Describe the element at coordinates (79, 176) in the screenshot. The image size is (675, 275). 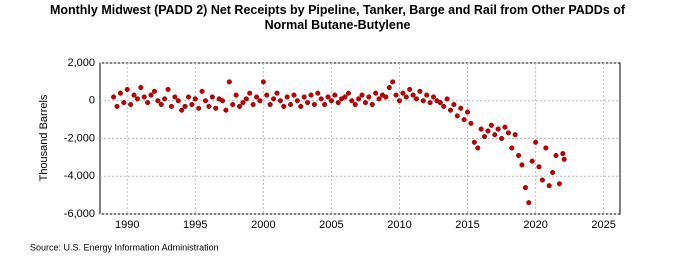
I see `y-tick-label: -4,000` at that location.